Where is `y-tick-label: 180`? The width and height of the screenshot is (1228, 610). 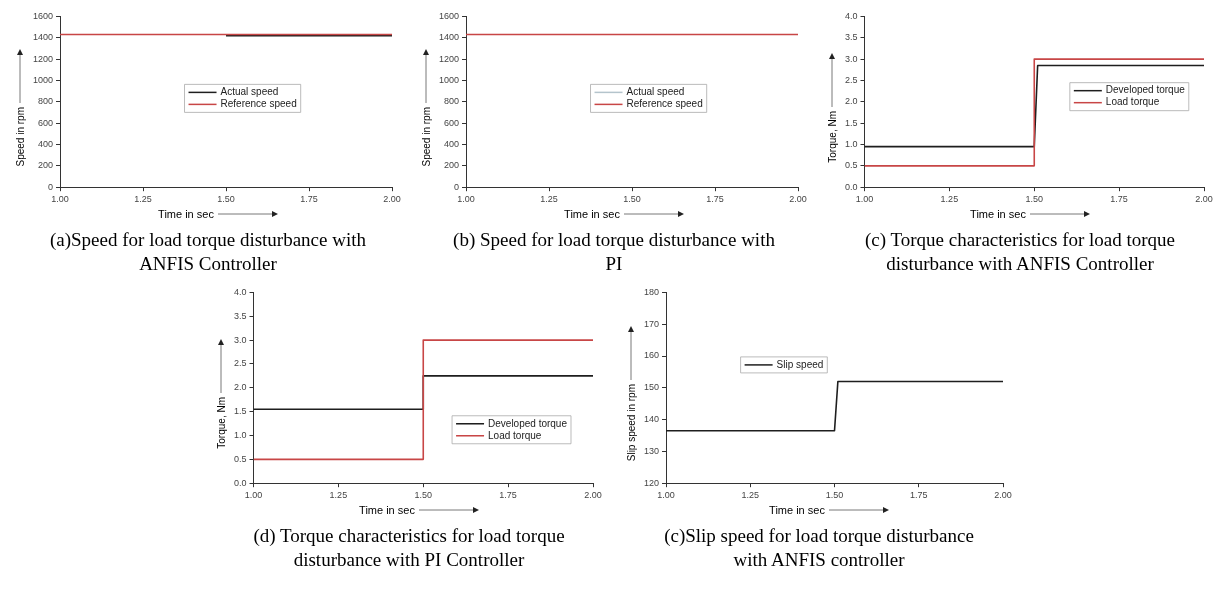
y-tick-label: 180 is located at coordinates (651, 291).